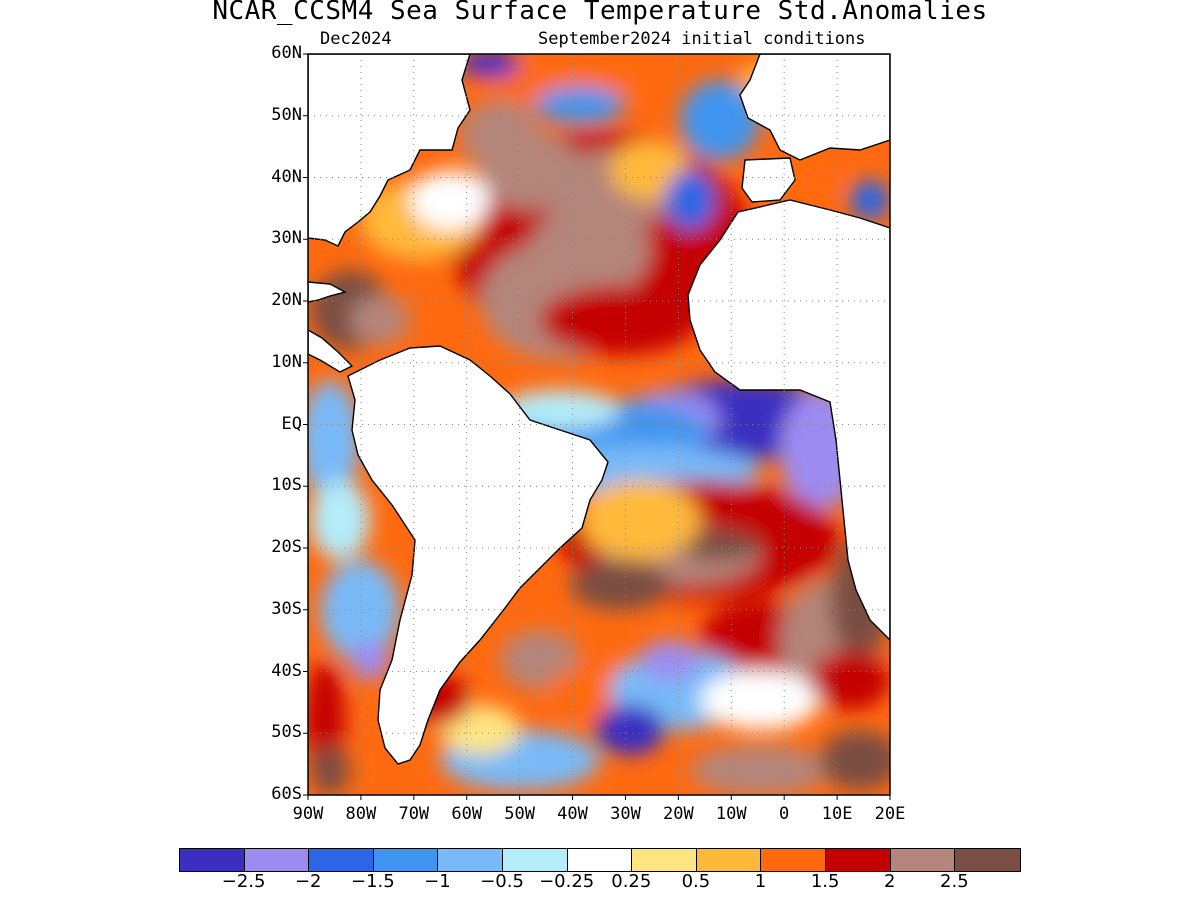 The height and width of the screenshot is (900, 1200). What do you see at coordinates (567, 881) in the screenshot?
I see `colorbar-label: −0.25` at bounding box center [567, 881].